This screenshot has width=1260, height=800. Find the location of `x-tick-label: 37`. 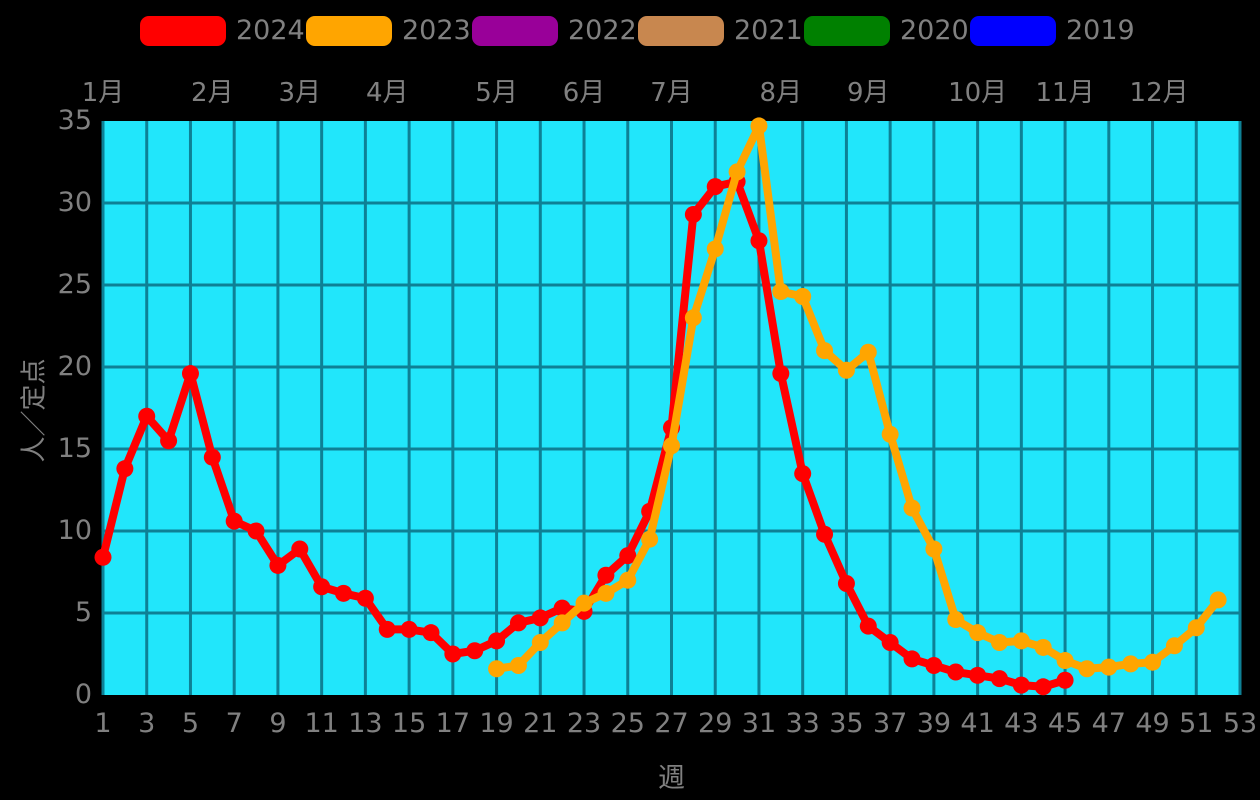

x-tick-label: 37 is located at coordinates (890, 723).